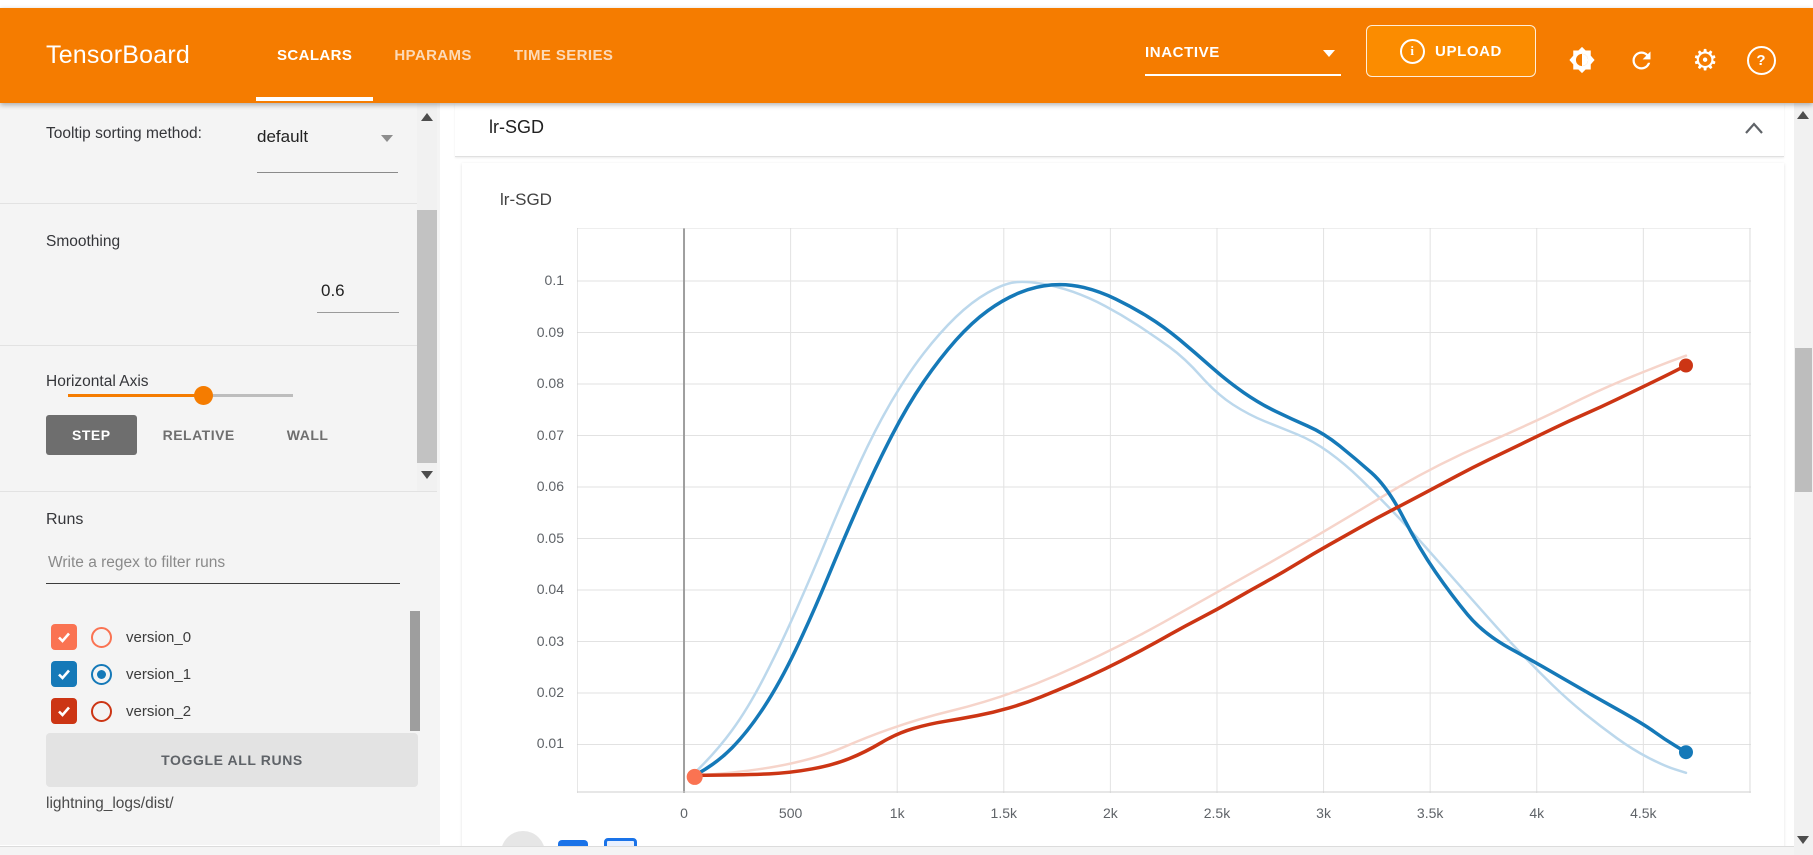 The height and width of the screenshot is (855, 1813). I want to click on y-axis-tick-label: 0.06, so click(550, 486).